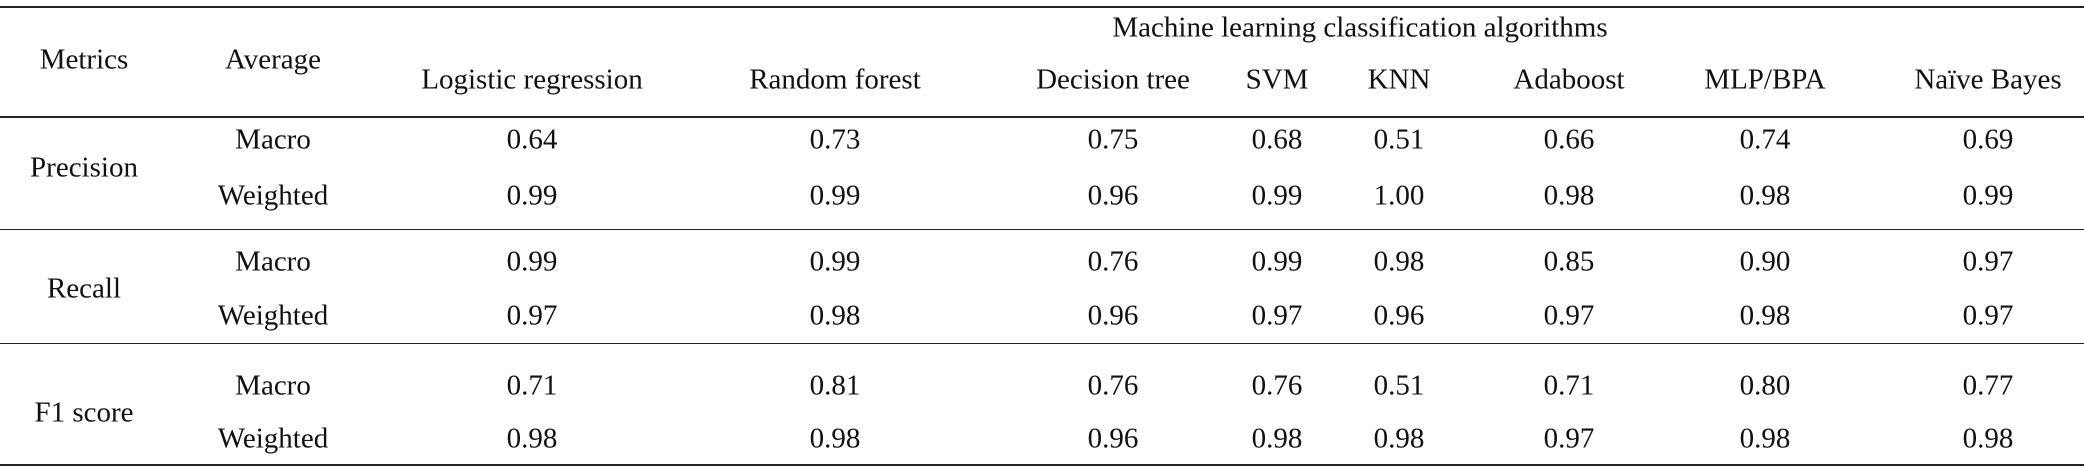 Image resolution: width=2084 pixels, height=472 pixels. I want to click on header-rule, so click(1042, 117).